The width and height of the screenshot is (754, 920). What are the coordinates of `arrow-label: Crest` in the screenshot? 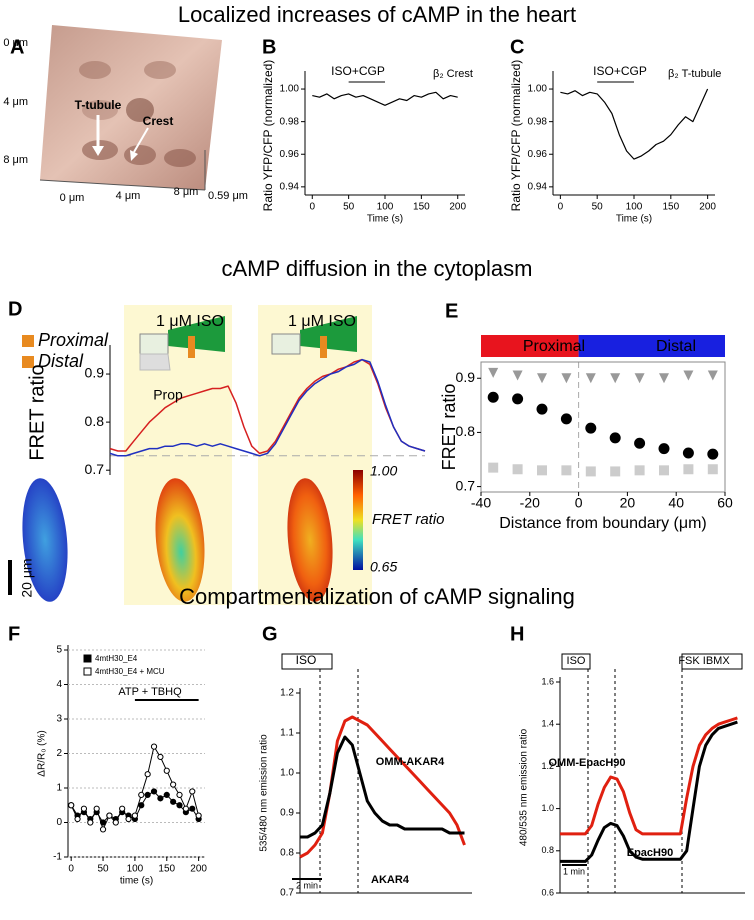 It's located at (158, 121).